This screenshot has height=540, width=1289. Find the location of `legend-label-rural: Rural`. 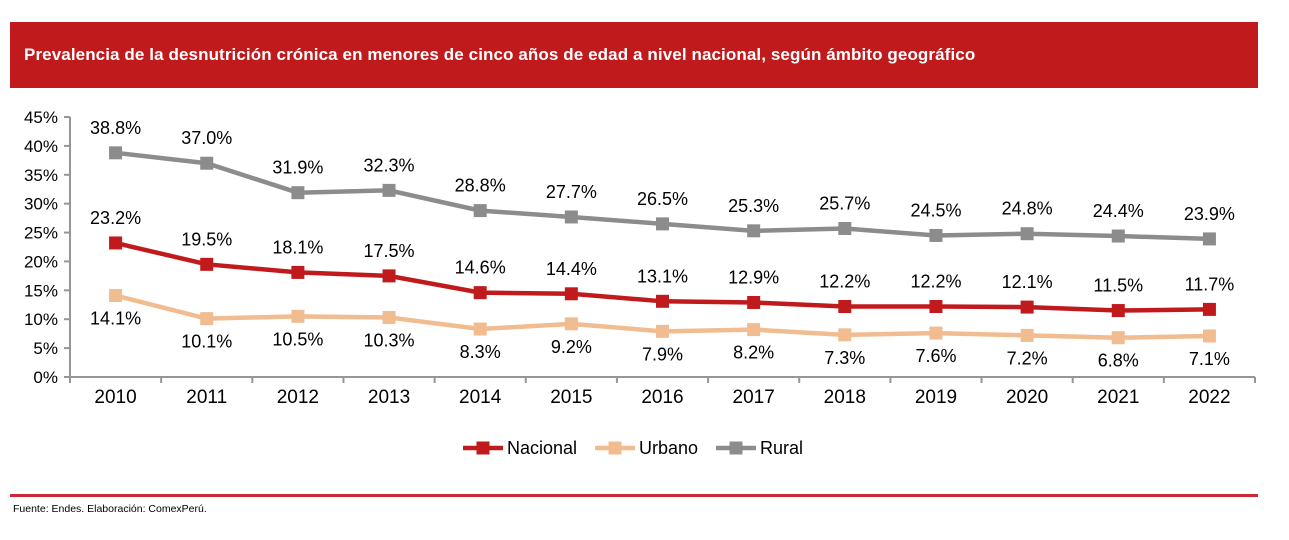

legend-label-rural: Rural is located at coordinates (781, 448).